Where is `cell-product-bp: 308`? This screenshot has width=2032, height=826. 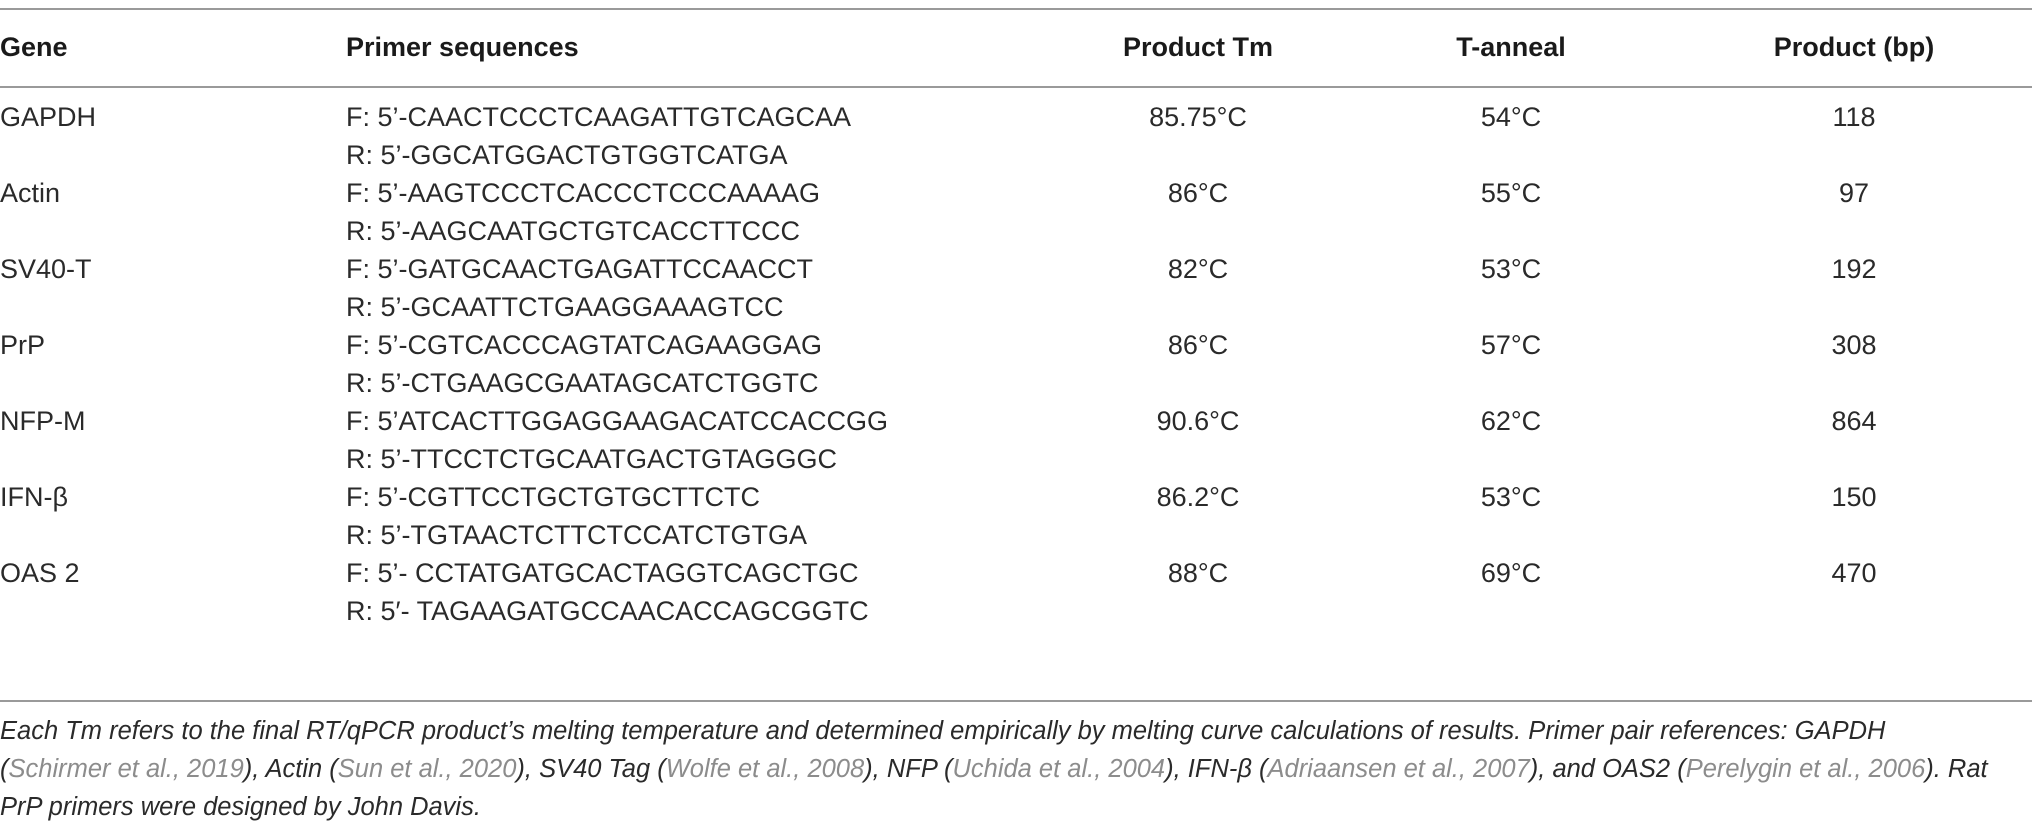 cell-product-bp: 308 is located at coordinates (1854, 345).